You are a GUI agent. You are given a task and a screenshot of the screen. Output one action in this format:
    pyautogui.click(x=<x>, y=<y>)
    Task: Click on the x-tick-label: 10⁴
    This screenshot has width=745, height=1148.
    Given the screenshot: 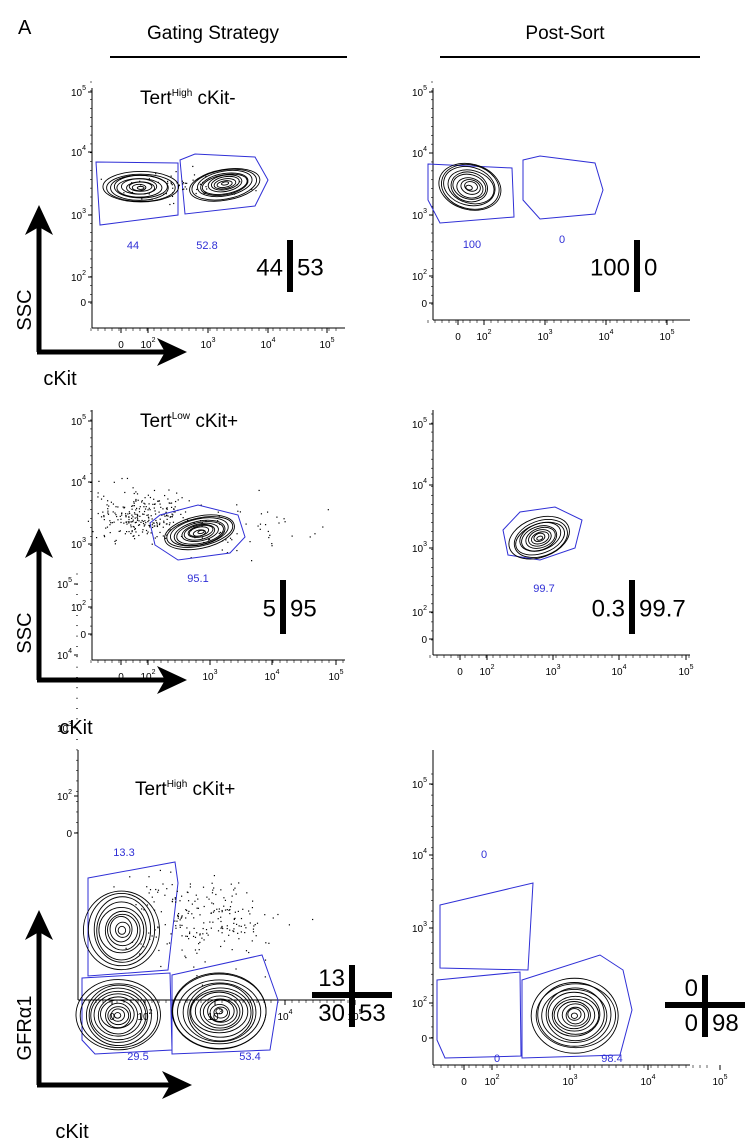 What is the action you would take?
    pyautogui.click(x=618, y=671)
    